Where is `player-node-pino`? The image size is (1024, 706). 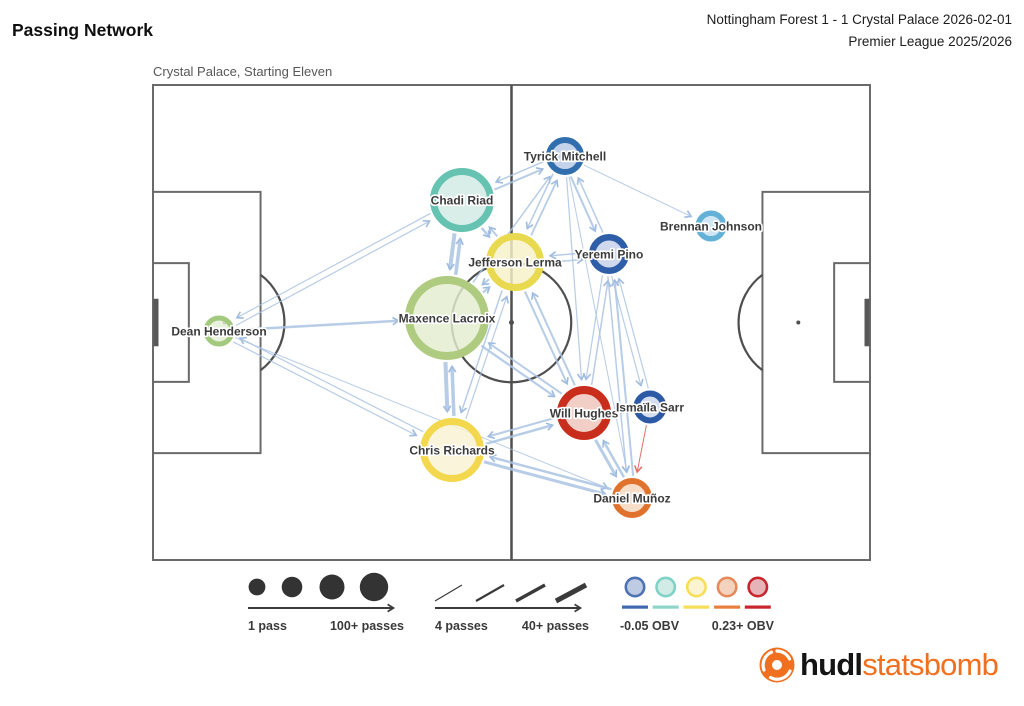 player-node-pino is located at coordinates (609, 254).